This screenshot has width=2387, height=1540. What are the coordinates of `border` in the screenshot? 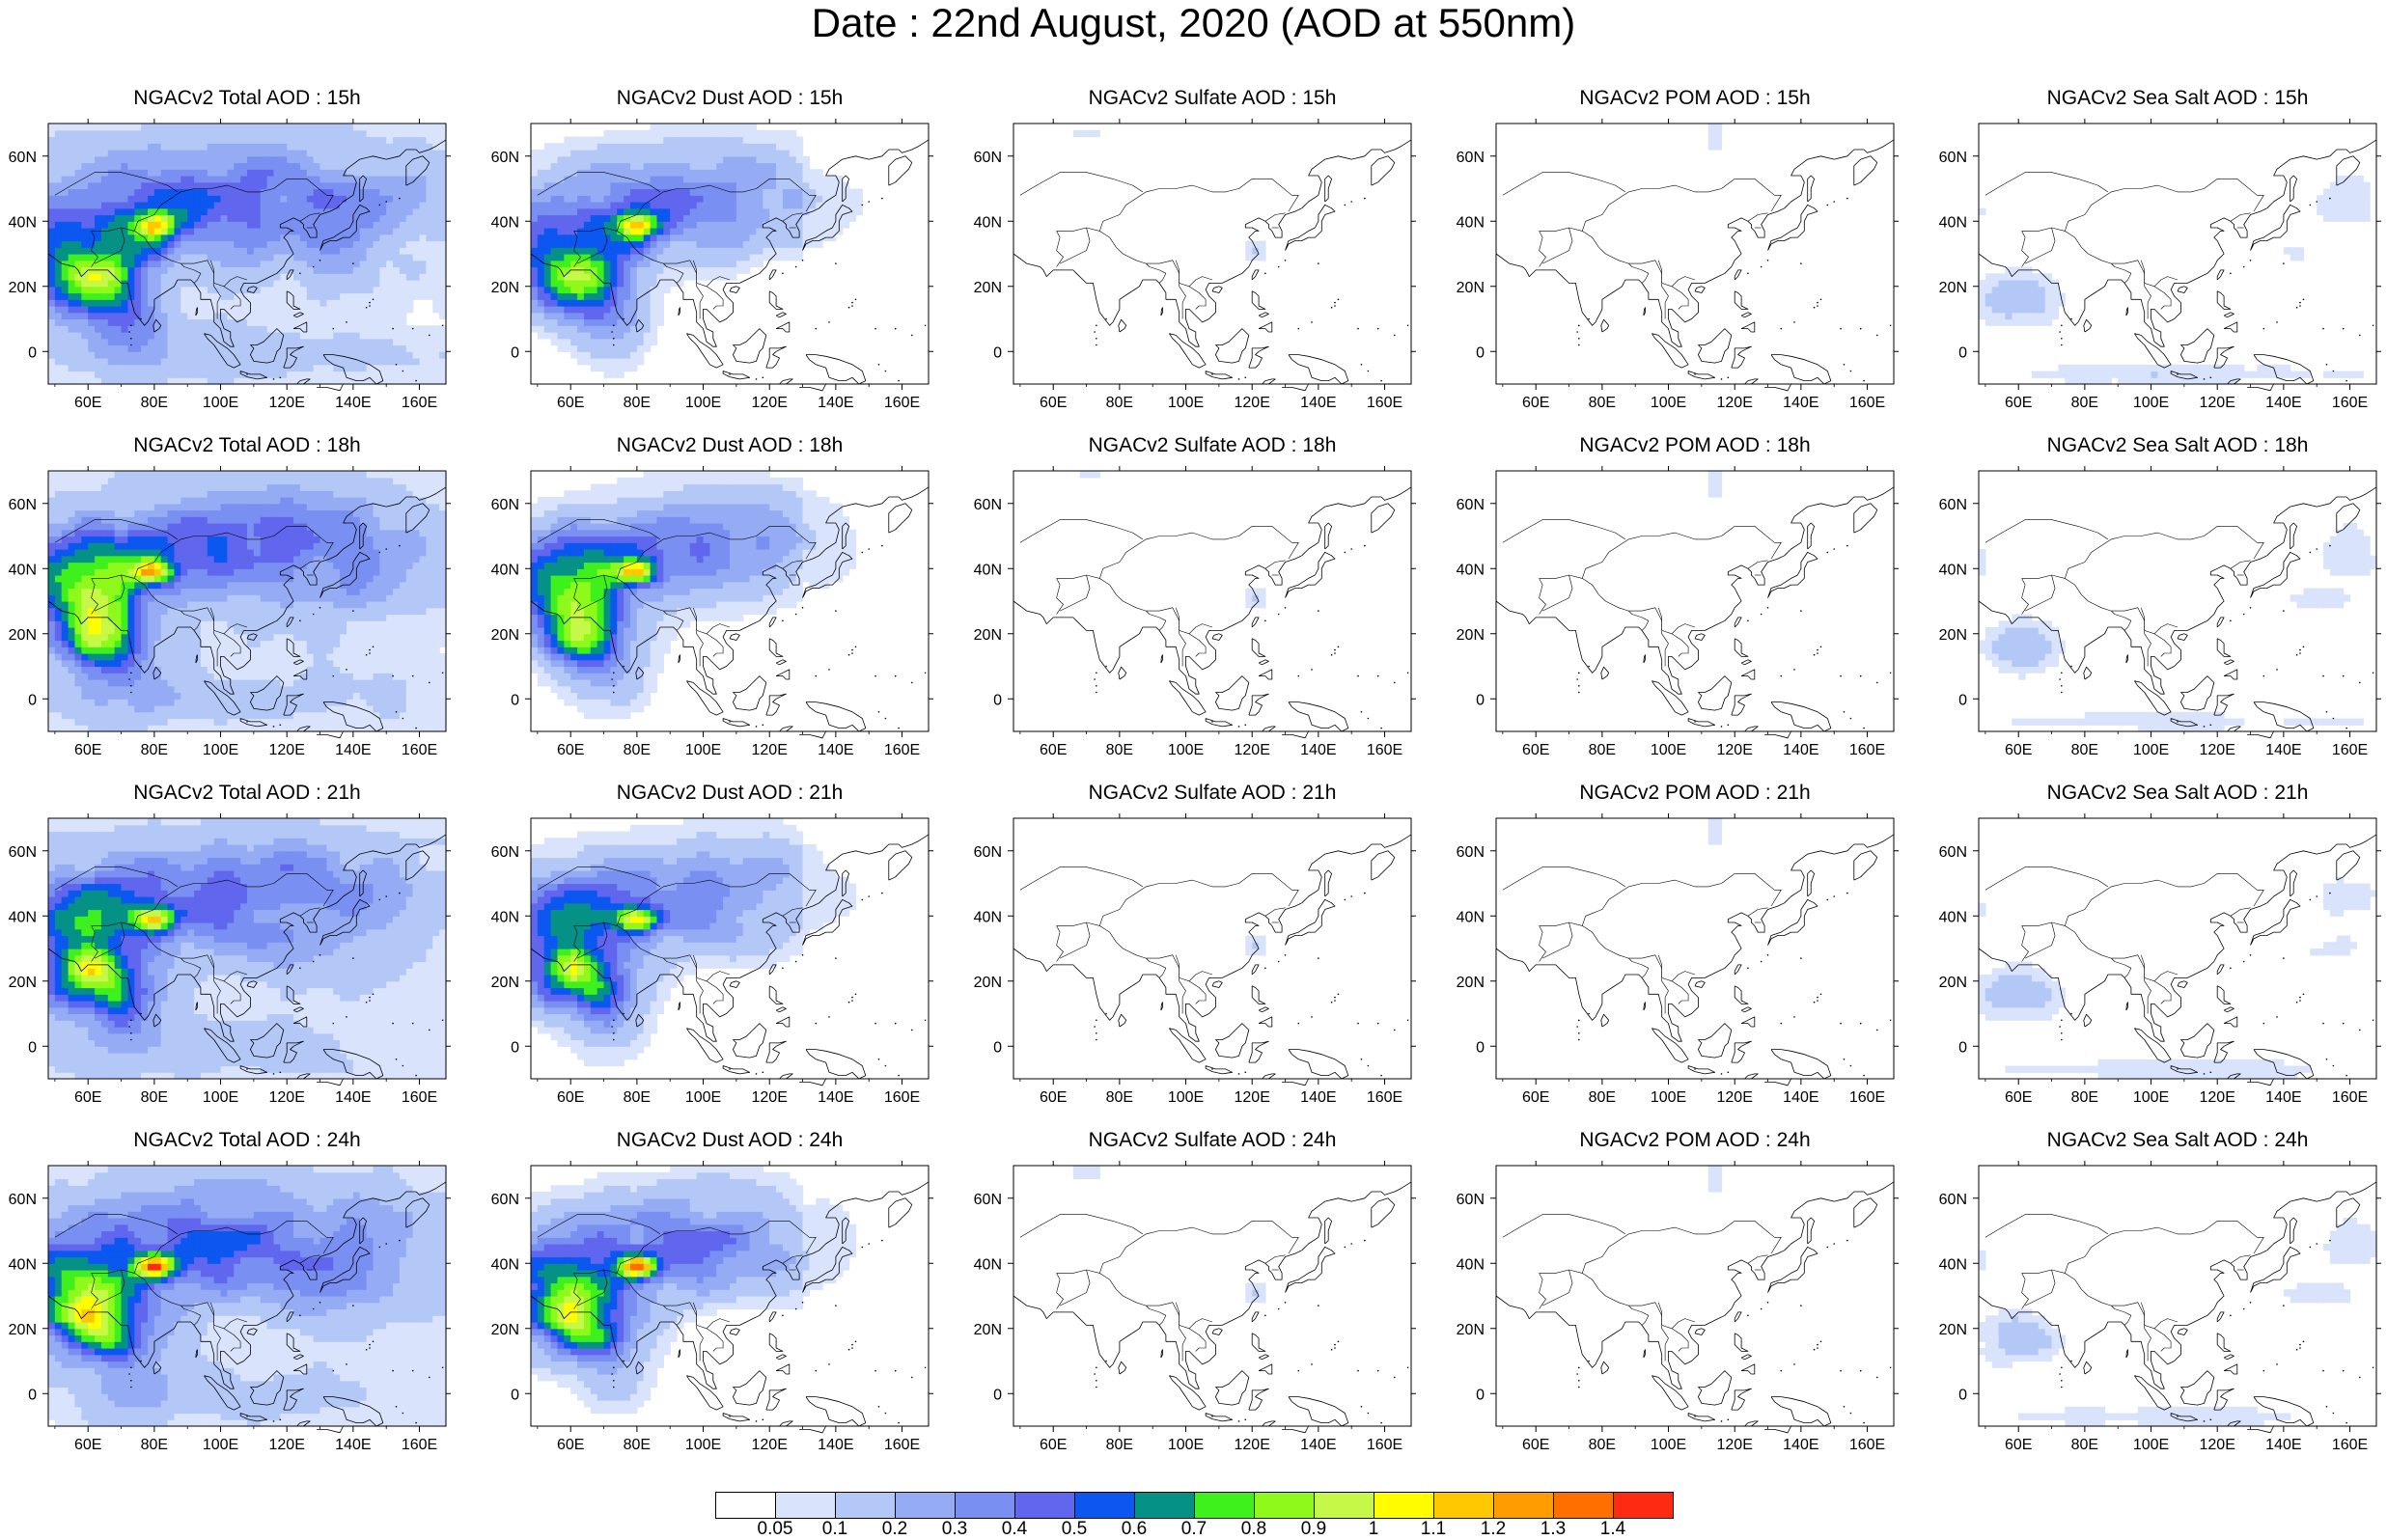 It's located at (212, 205).